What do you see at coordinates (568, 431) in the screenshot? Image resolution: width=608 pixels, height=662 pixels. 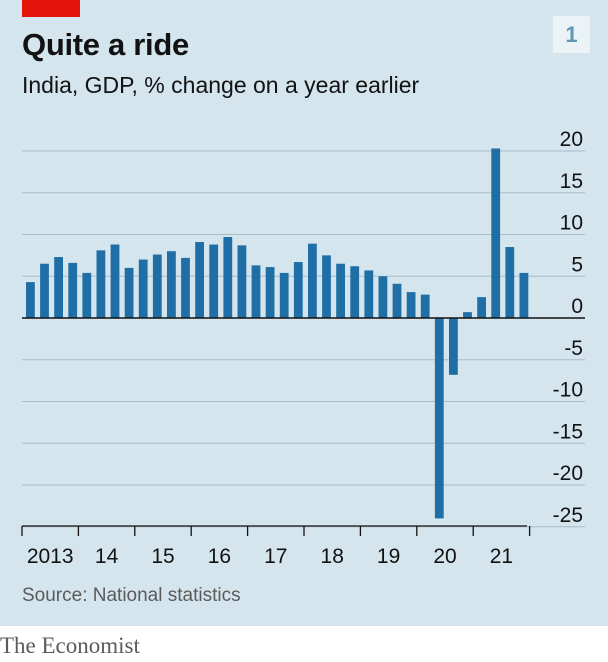 I see `y-tick-label: -15` at bounding box center [568, 431].